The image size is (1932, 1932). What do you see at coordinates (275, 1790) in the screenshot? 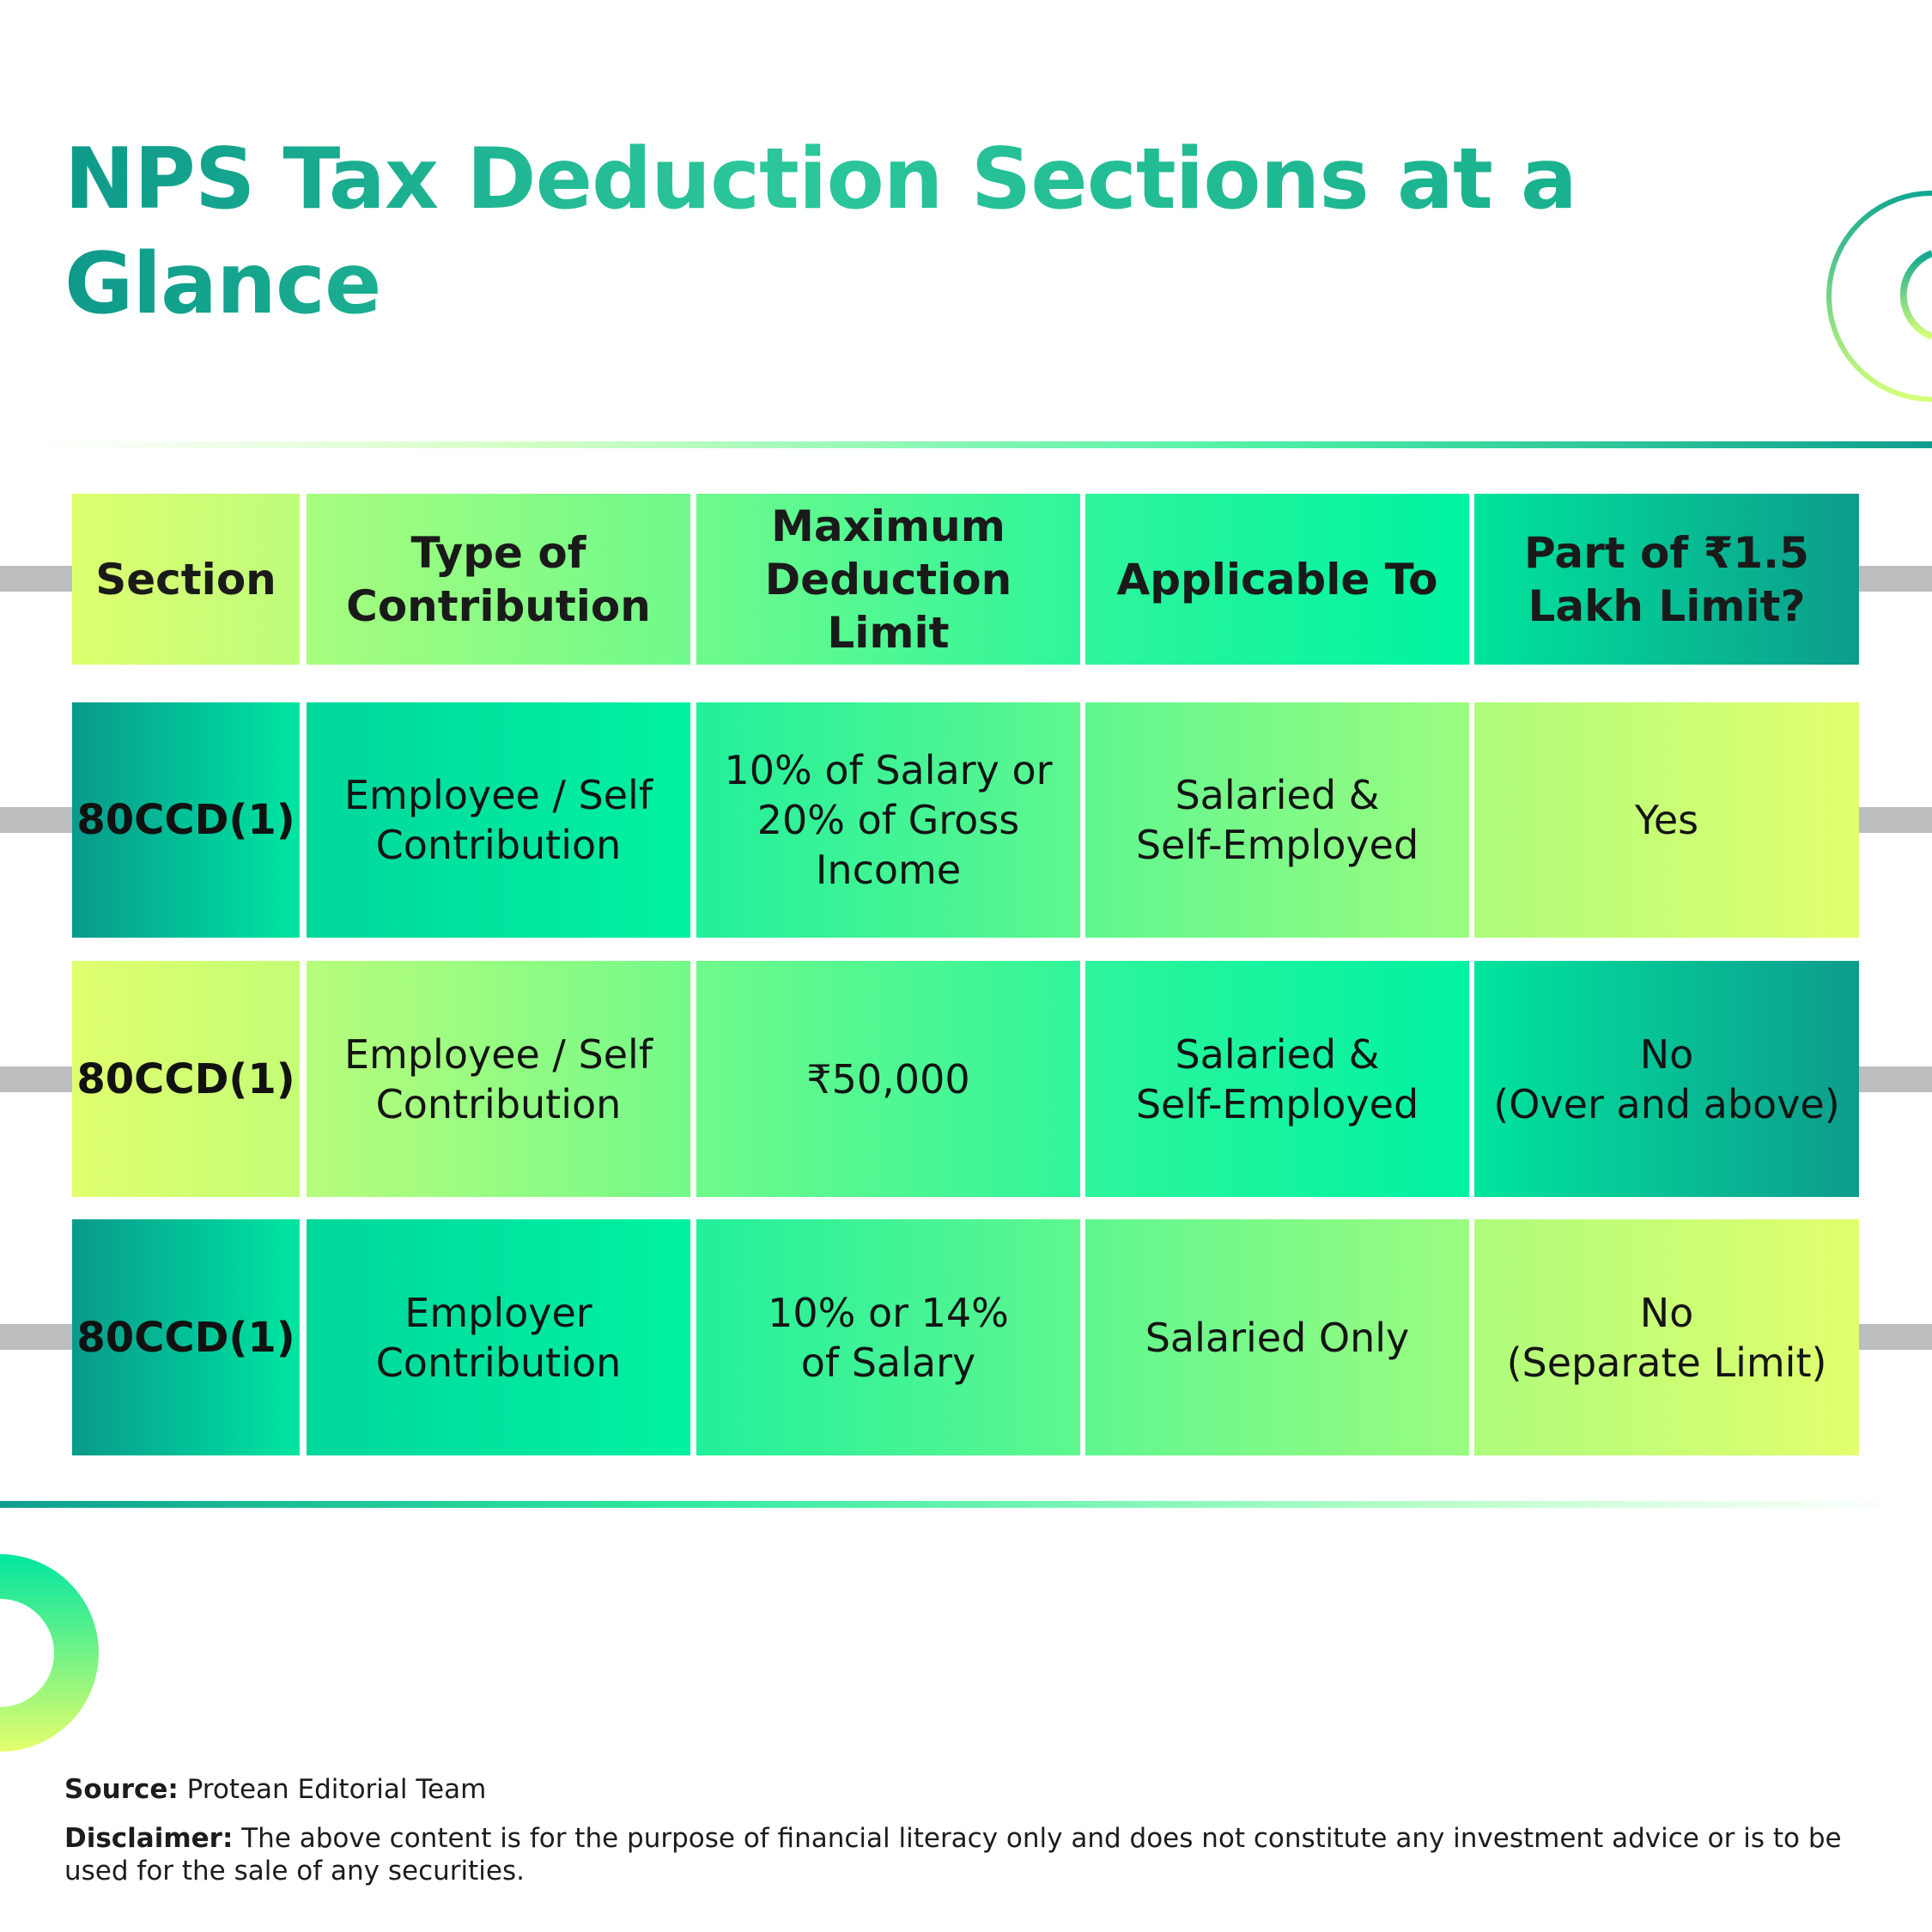
I see `source-note: Source: Protean Editorial Team` at bounding box center [275, 1790].